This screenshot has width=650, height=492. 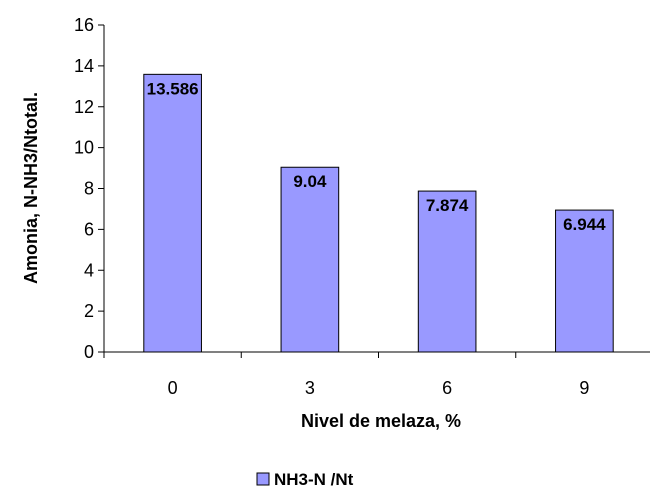 I want to click on y-tick-label: 0, so click(x=89, y=352).